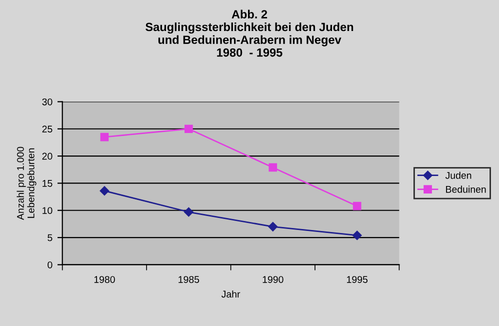  I want to click on y-tick-label: 5, so click(50, 238).